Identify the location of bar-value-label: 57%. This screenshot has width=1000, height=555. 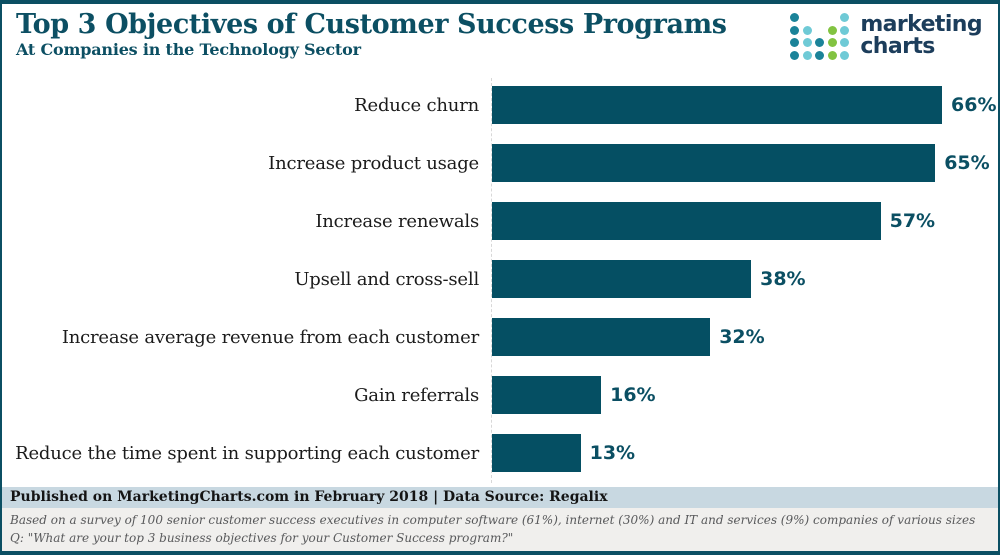
(912, 221).